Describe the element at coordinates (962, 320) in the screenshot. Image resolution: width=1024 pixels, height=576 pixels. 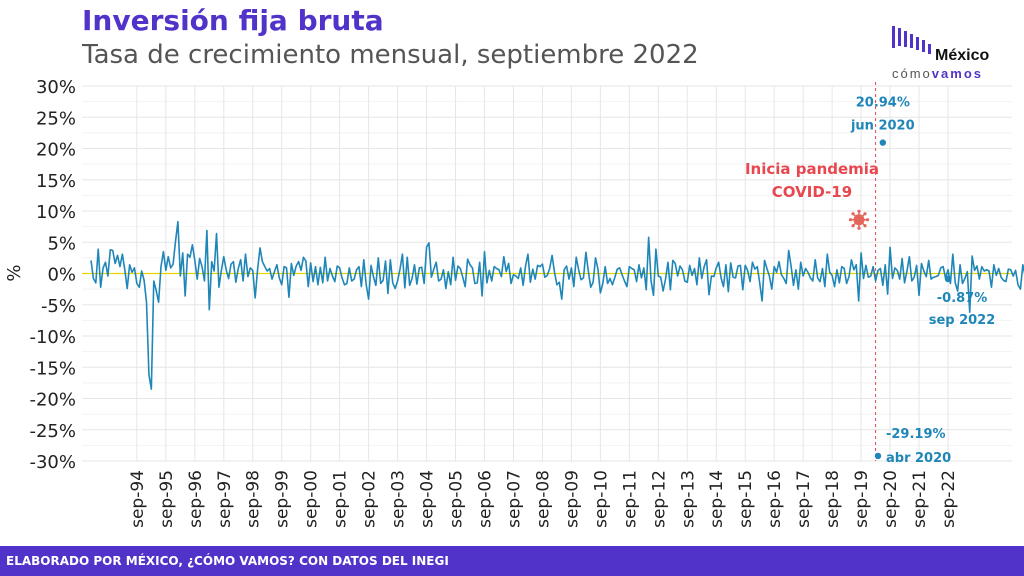
I see `annotation-date: sep 2022` at that location.